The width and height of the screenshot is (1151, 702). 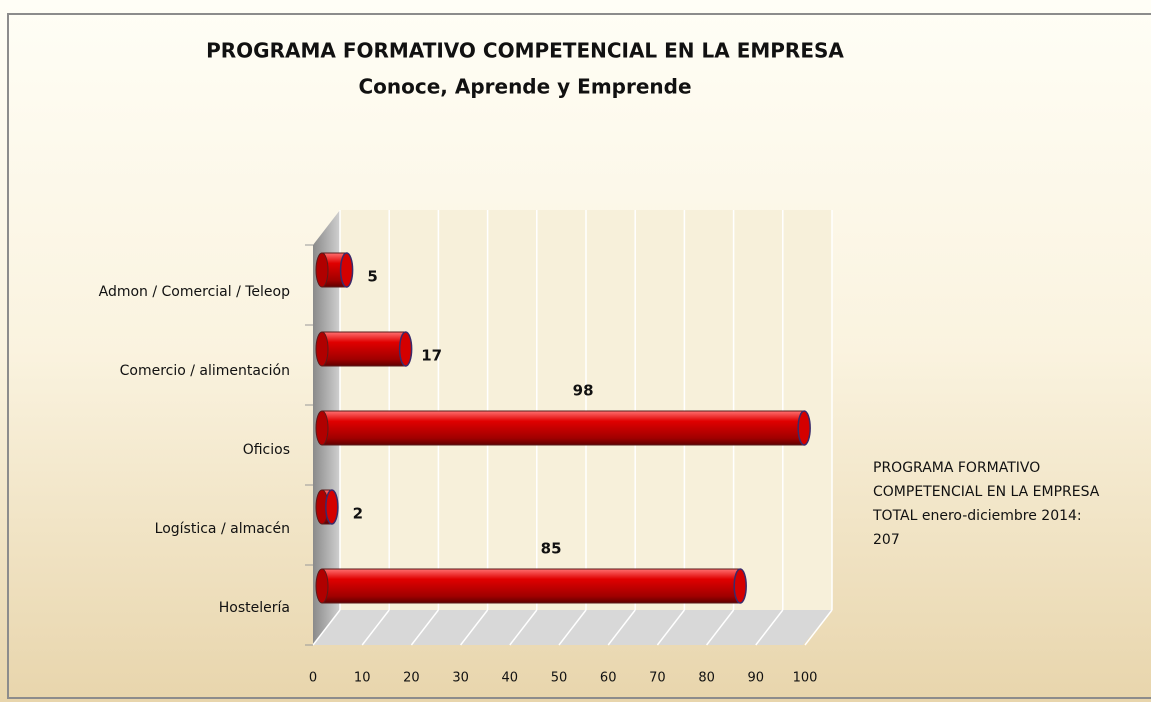 What do you see at coordinates (551, 549) in the screenshot?
I see `value-label: 85` at bounding box center [551, 549].